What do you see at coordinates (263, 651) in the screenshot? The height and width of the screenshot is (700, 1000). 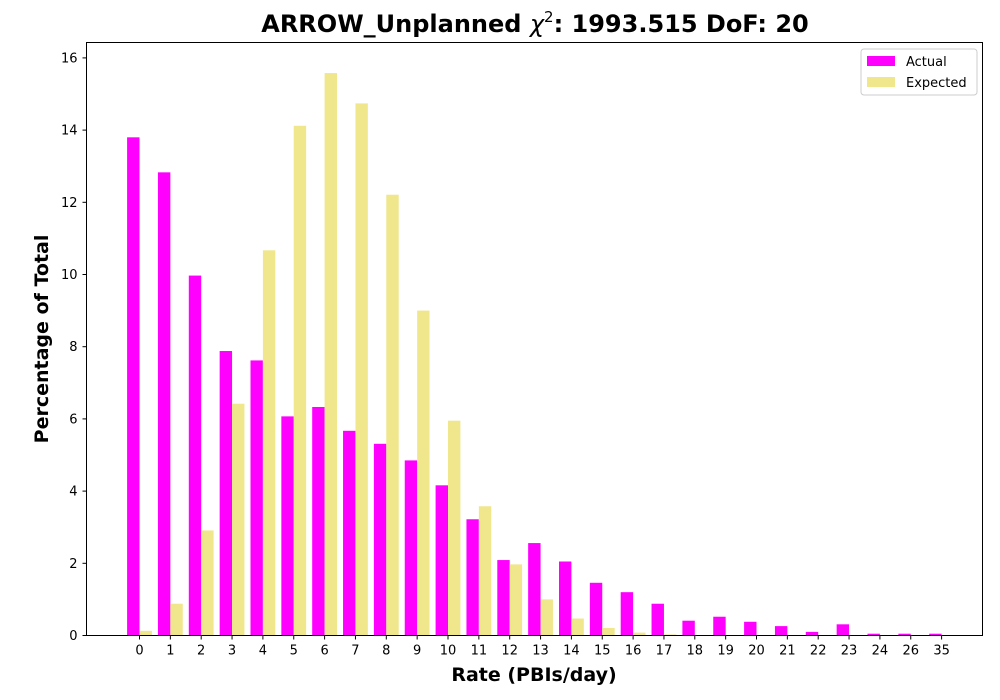 I see `x-tick-label: 4` at bounding box center [263, 651].